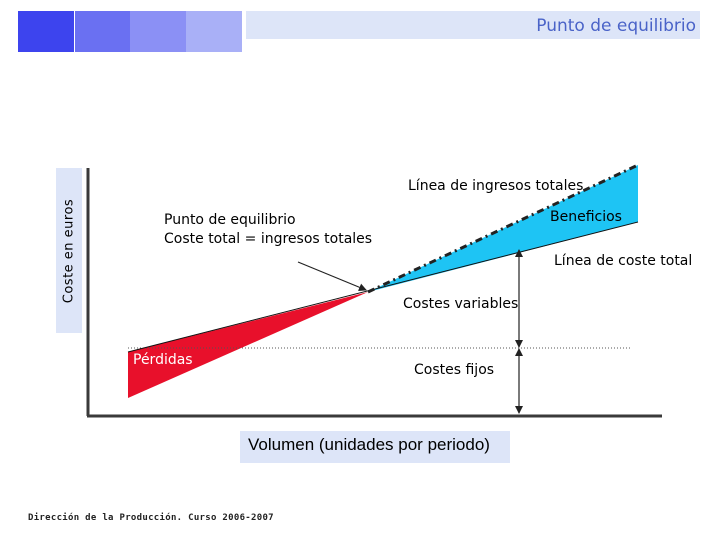 The width and height of the screenshot is (720, 540). Describe the element at coordinates (163, 360) in the screenshot. I see `losses-label: Pérdidas` at that location.